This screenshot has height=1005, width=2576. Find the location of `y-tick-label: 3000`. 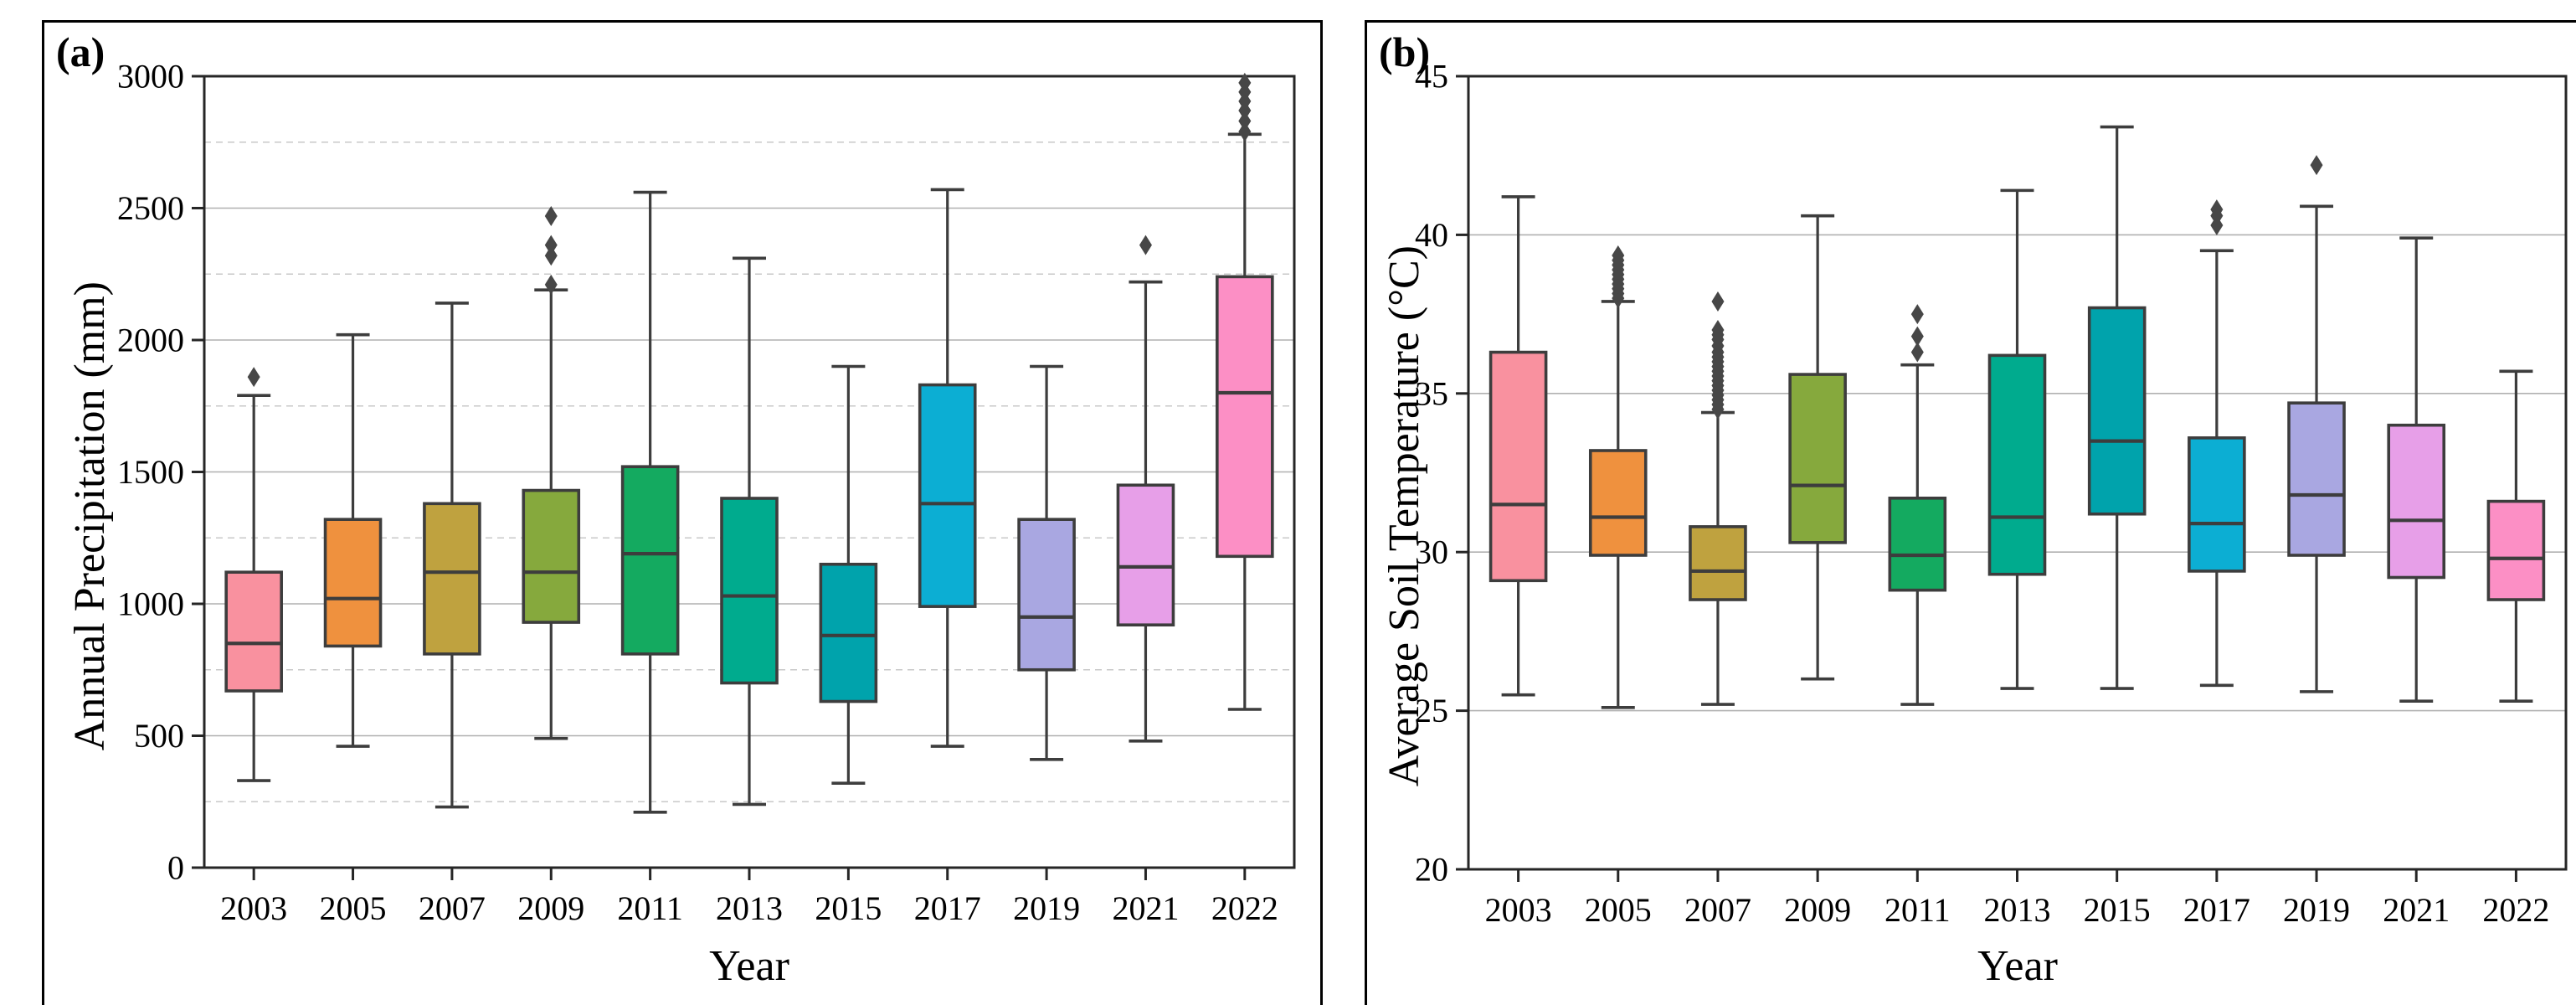

y-tick-label: 3000 is located at coordinates (150, 76).